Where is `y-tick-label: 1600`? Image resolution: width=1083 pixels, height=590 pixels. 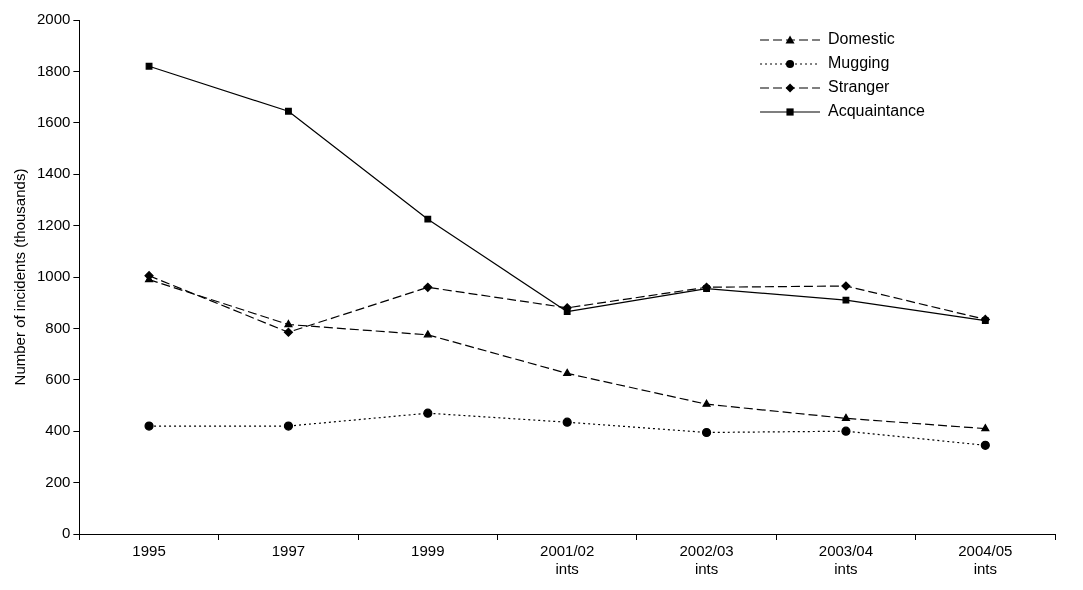 y-tick-label: 1600 is located at coordinates (53, 121).